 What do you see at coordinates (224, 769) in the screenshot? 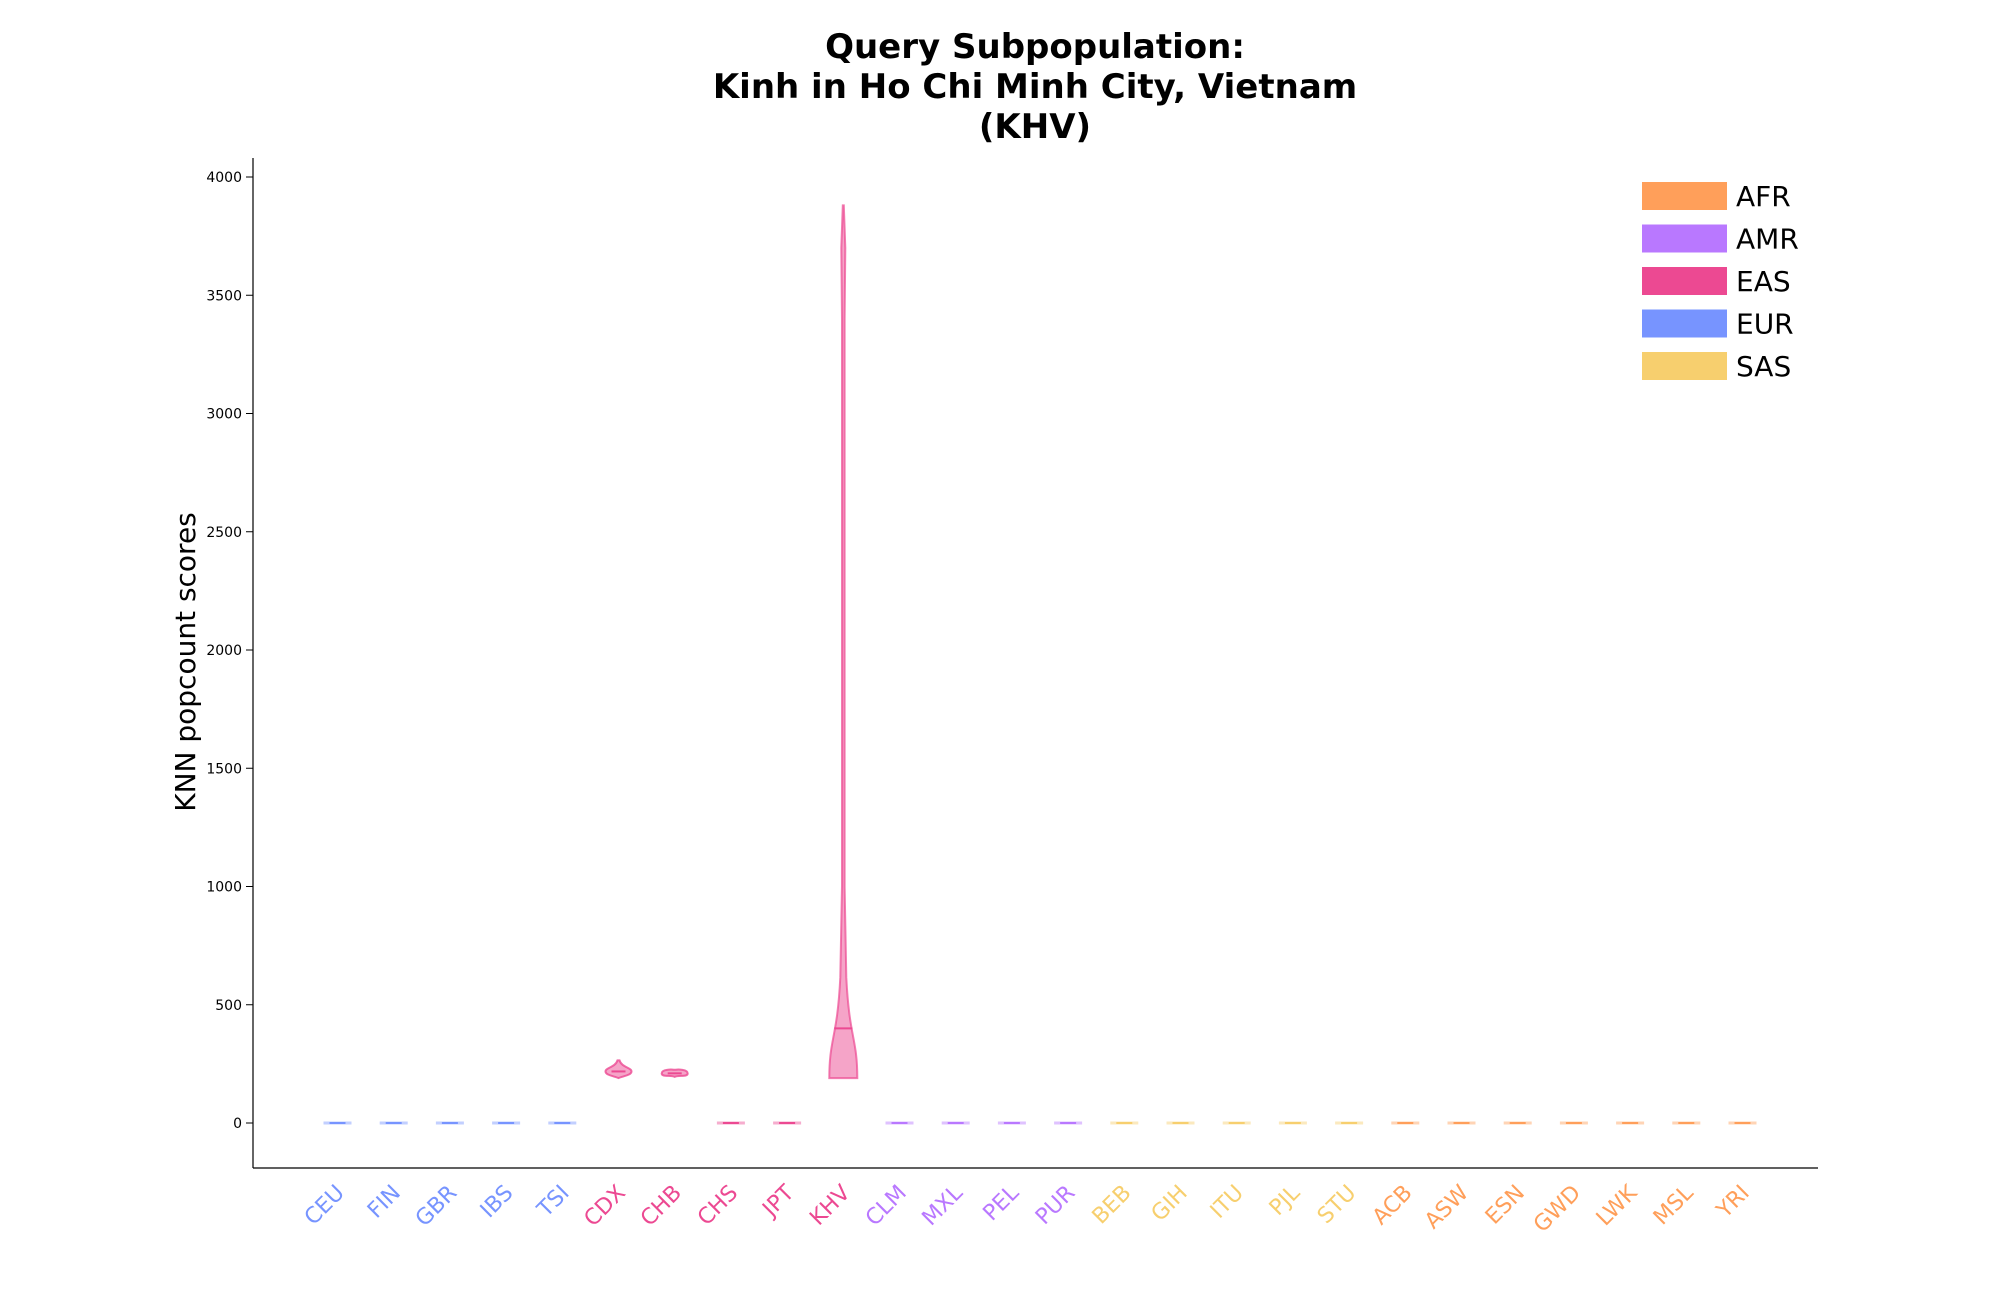
I see `y-tick-label: 1500` at bounding box center [224, 769].